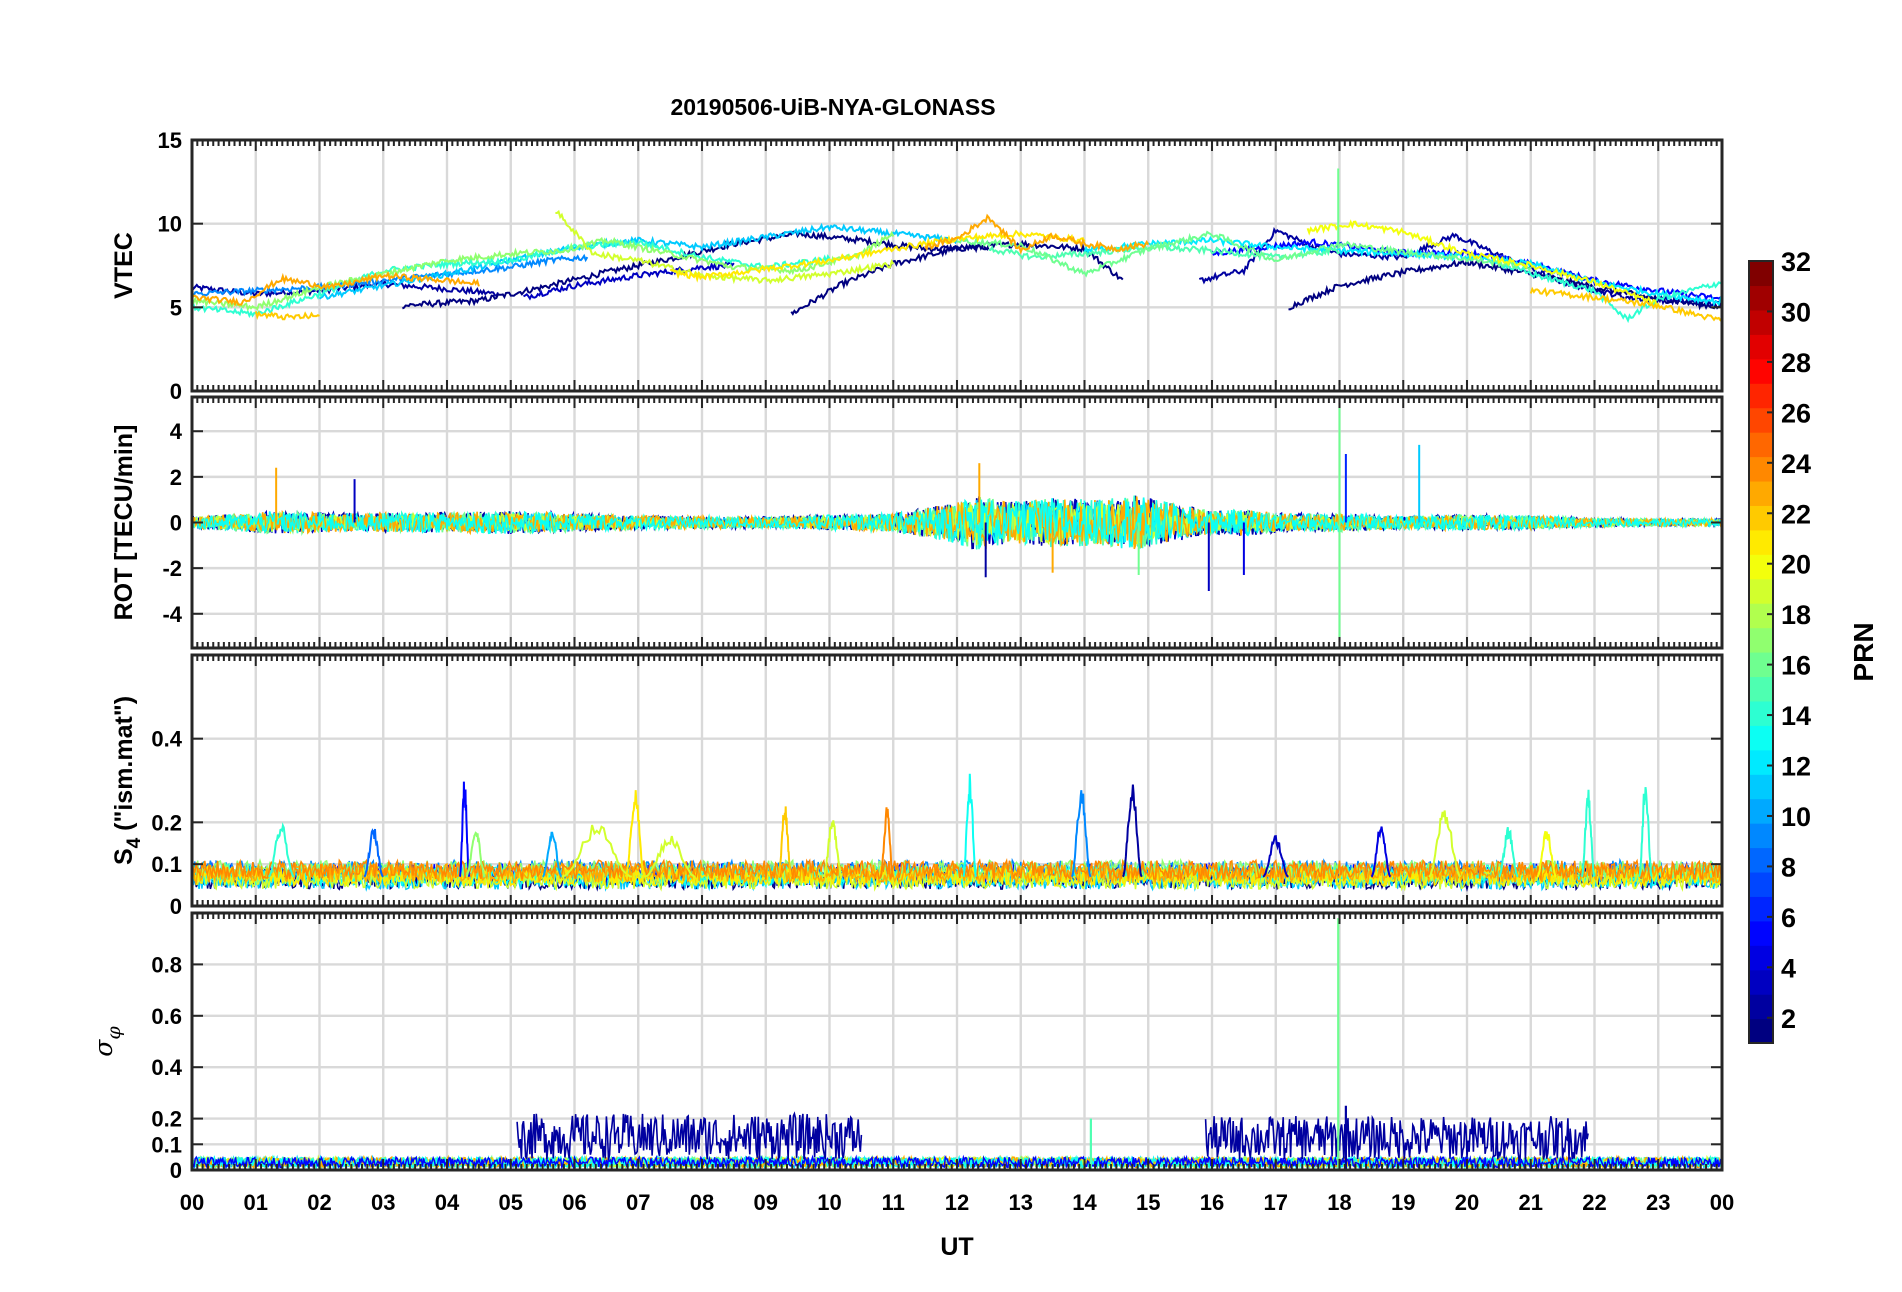 The height and width of the screenshot is (1292, 1902). What do you see at coordinates (511, 1202) in the screenshot?
I see `x-tick-label: 05` at bounding box center [511, 1202].